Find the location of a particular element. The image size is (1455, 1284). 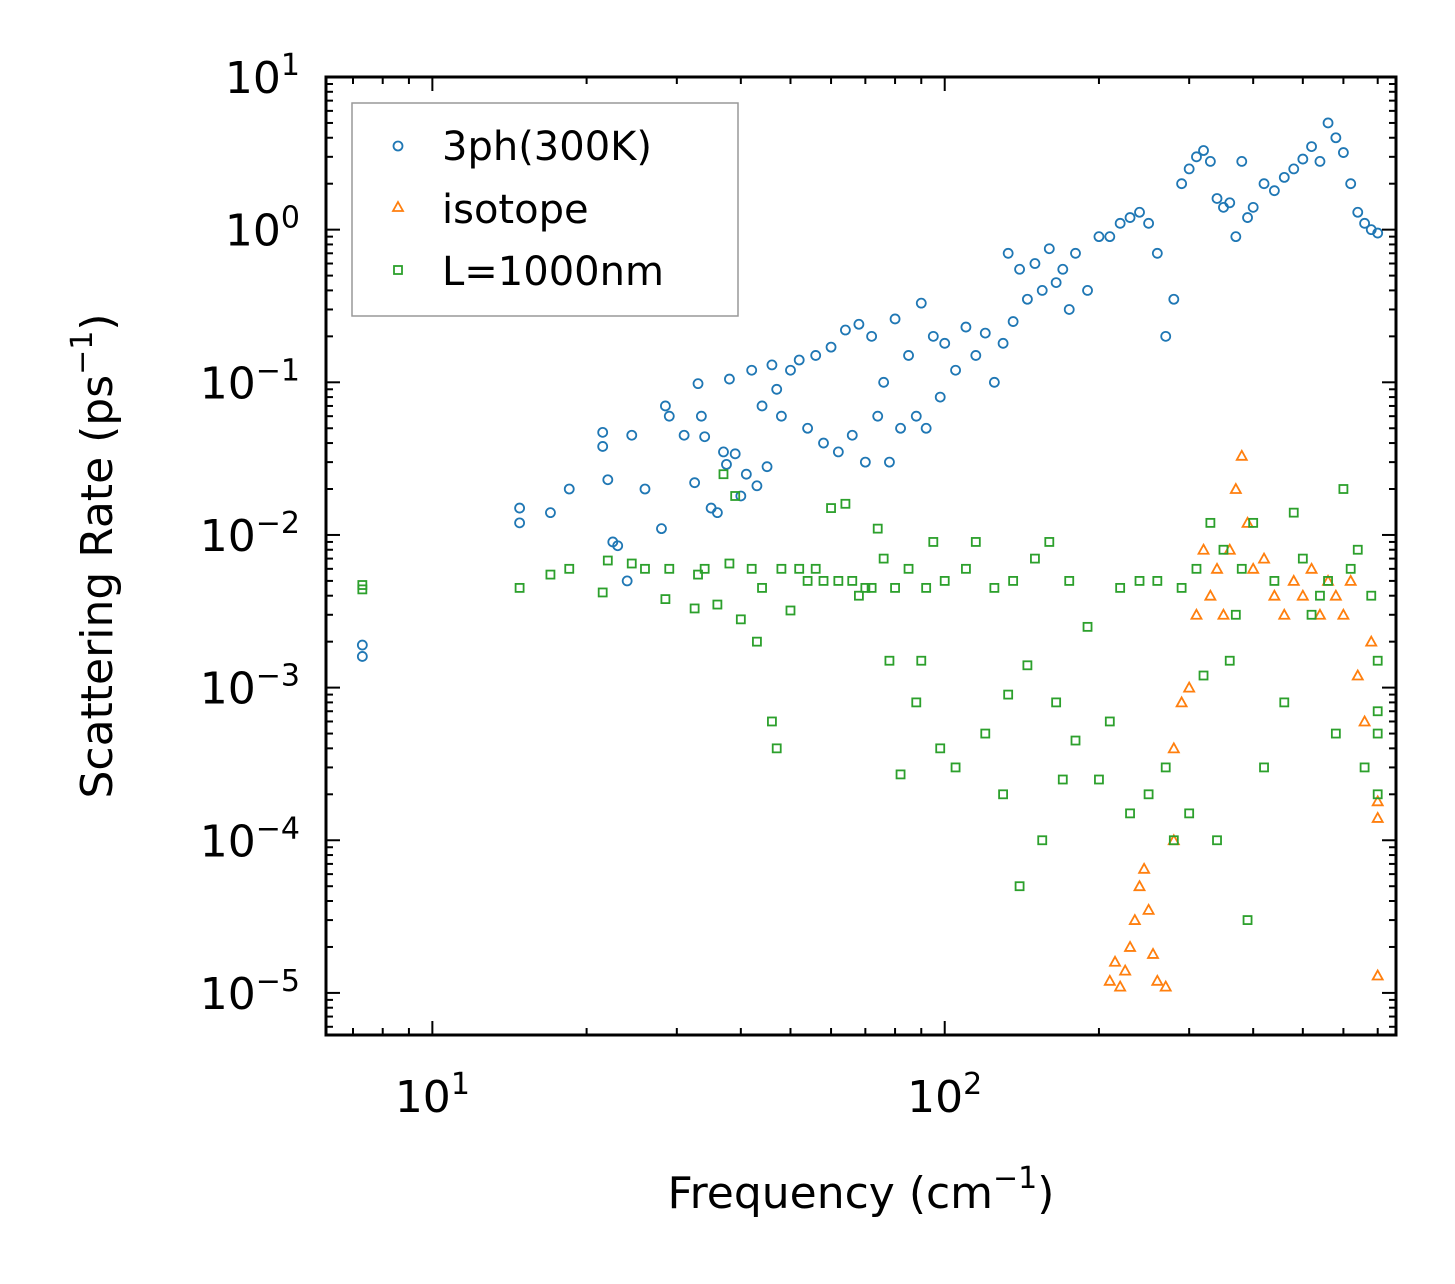

legend-marker-triangle is located at coordinates (398, 206).